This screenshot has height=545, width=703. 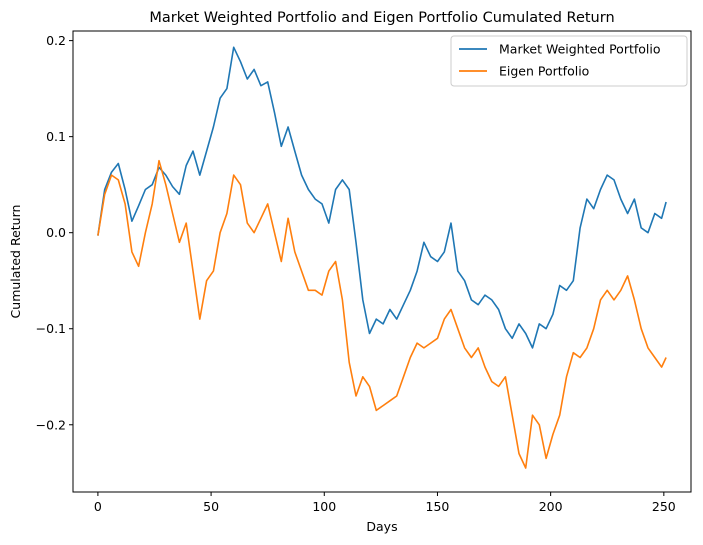 What do you see at coordinates (324, 506) in the screenshot?
I see `x-tick-label: 100` at bounding box center [324, 506].